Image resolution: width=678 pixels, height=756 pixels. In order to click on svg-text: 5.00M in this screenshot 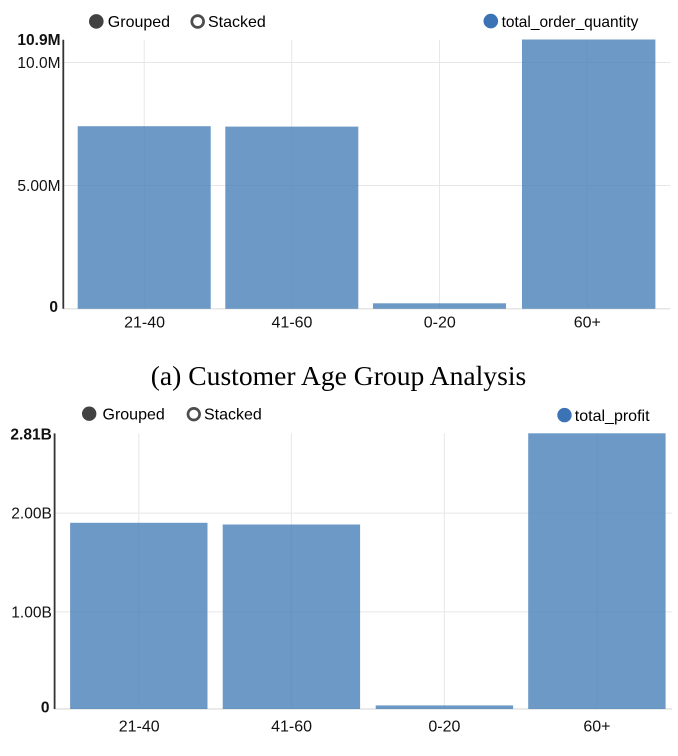, I will do `click(38, 186)`.